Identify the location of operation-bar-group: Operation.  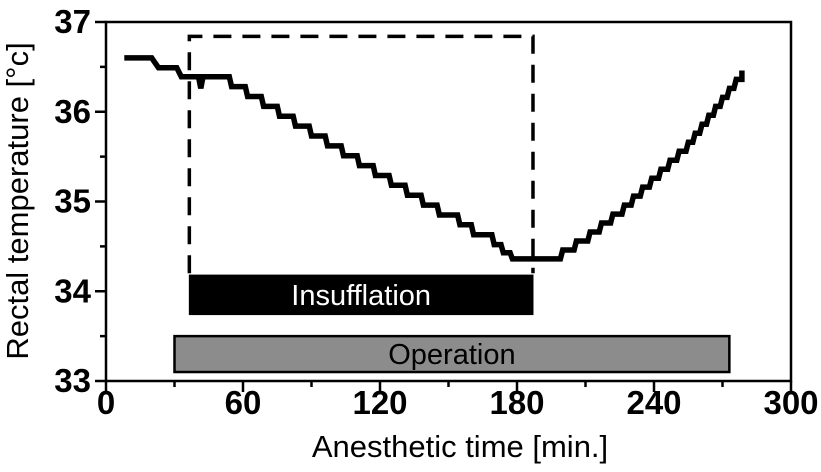
(452, 354).